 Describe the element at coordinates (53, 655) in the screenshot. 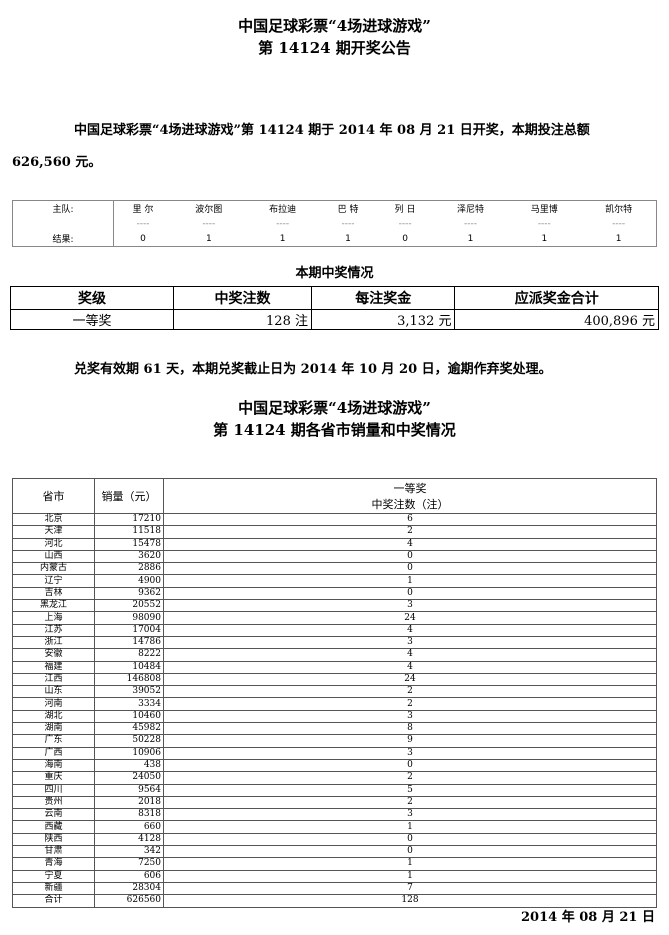

I see `province-name: 安徽` at that location.